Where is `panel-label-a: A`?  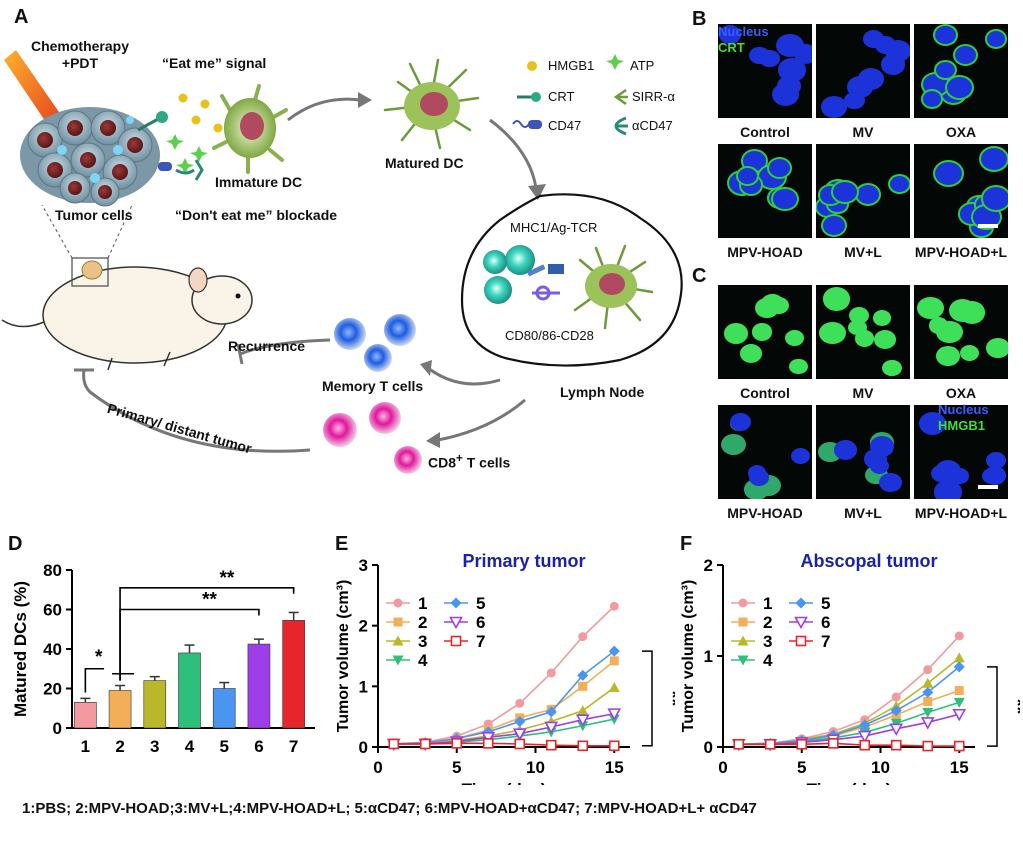
panel-label-a: A is located at coordinates (21, 17).